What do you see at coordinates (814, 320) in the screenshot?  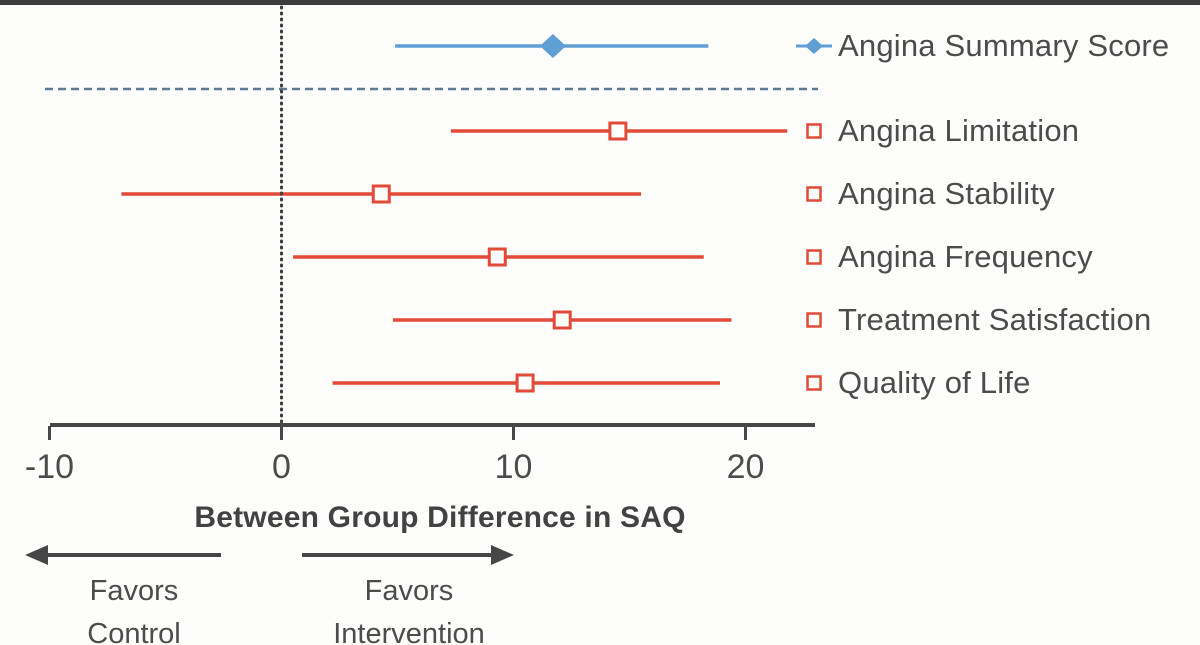 I see `legend-square-icon-treatment-satisfaction` at bounding box center [814, 320].